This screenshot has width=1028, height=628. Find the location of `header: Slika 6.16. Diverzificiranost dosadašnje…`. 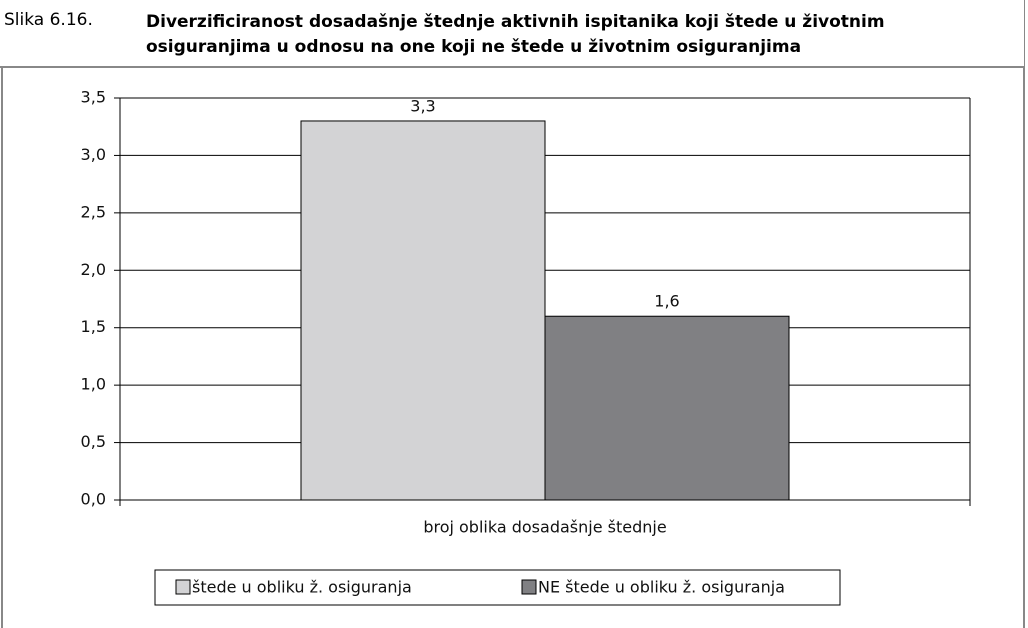

header: Slika 6.16. Diverzificiranost dosadašnje… is located at coordinates (512, 34).